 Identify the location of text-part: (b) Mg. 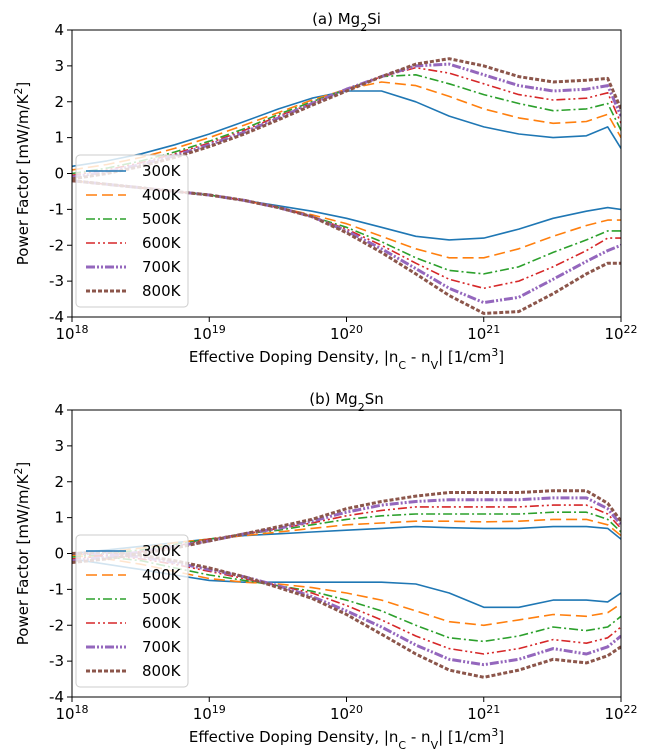
(333, 399).